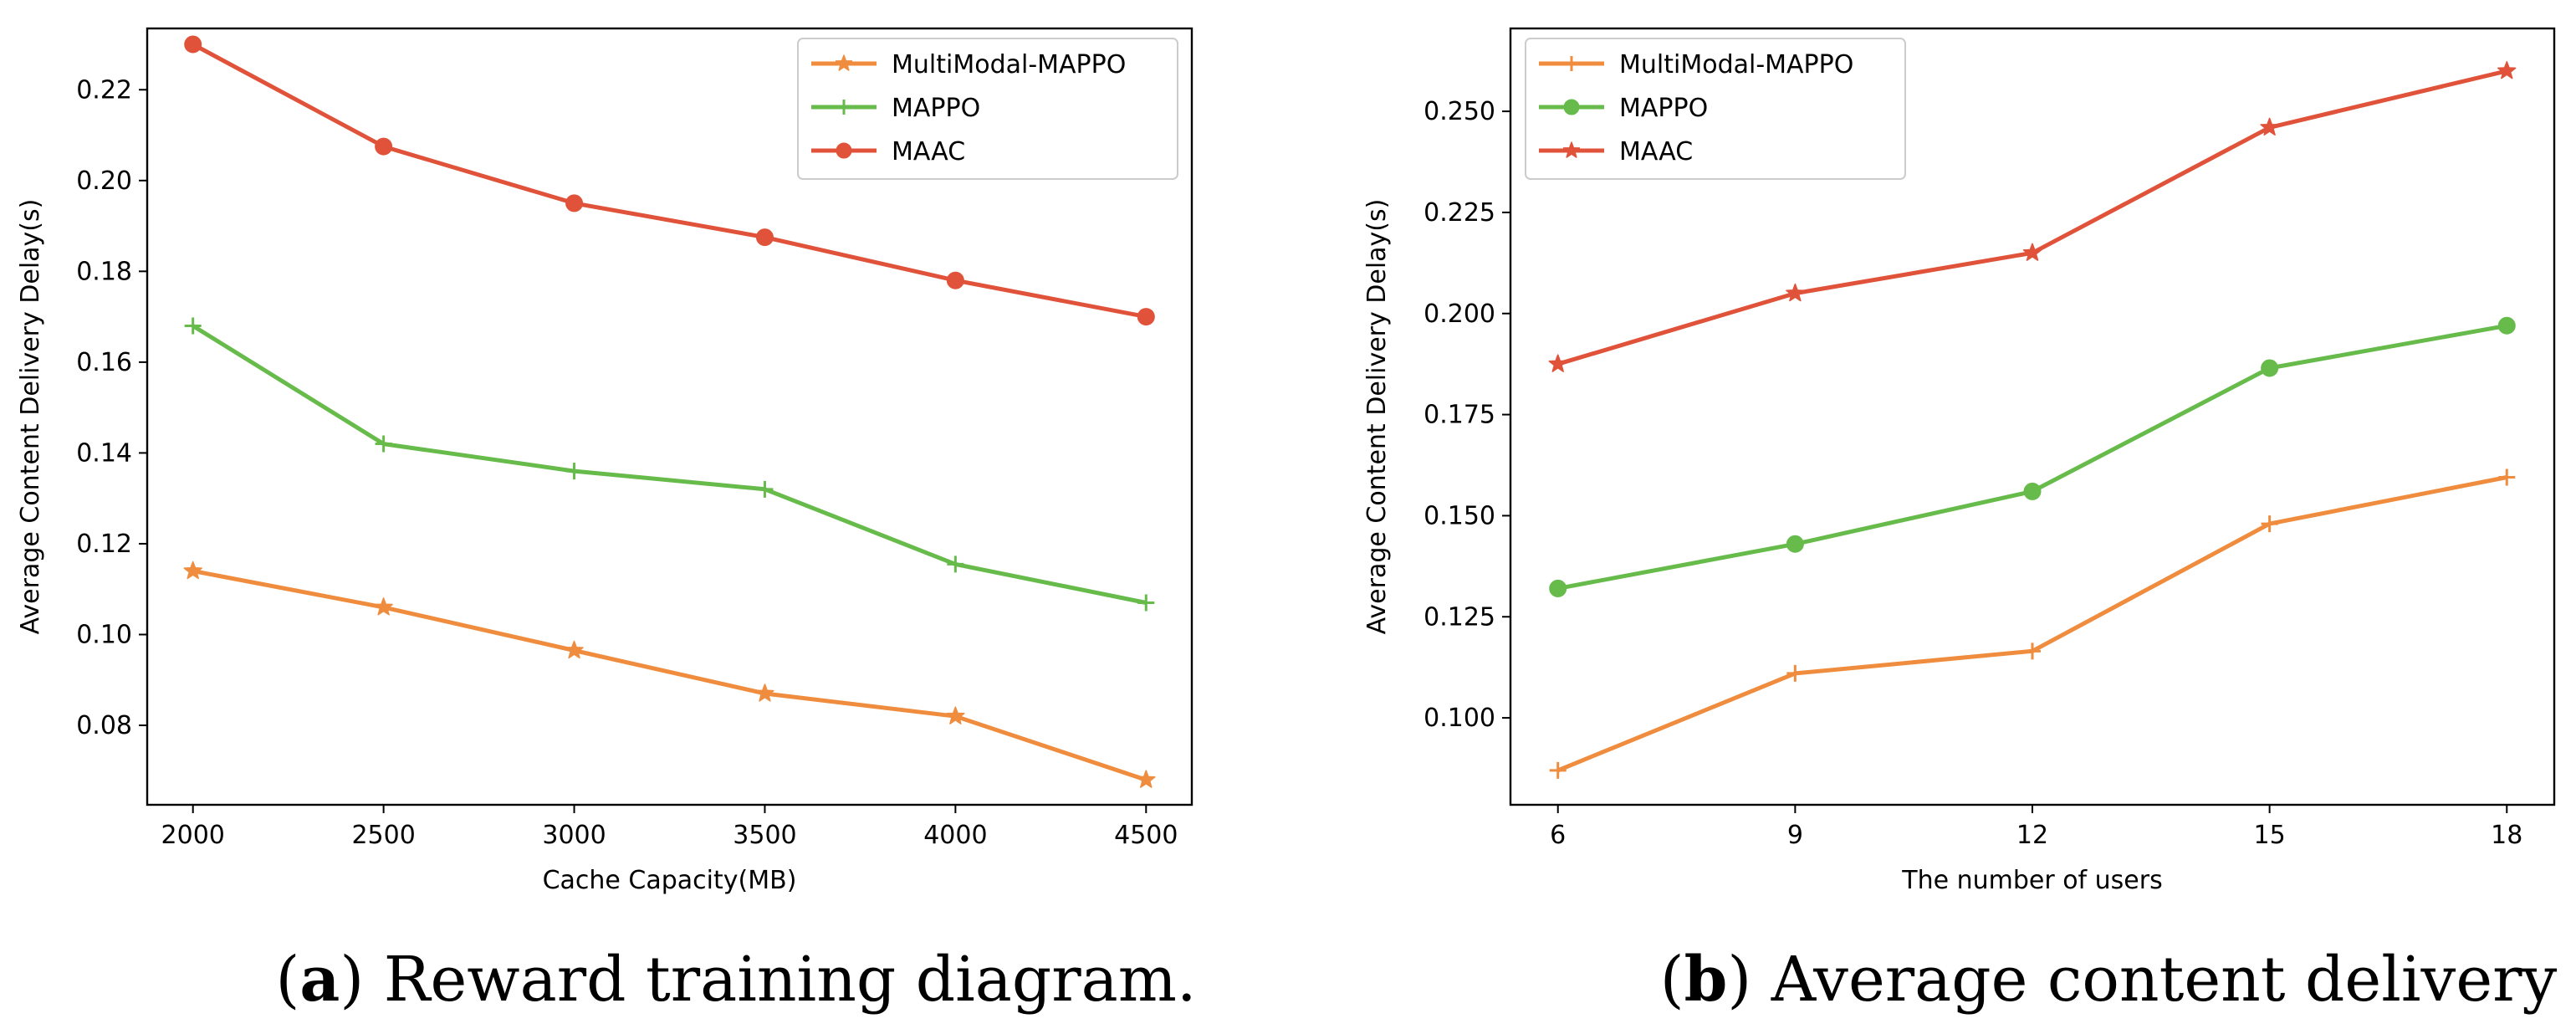 Image resolution: width=2576 pixels, height=1029 pixels. Describe the element at coordinates (790, 980) in the screenshot. I see `caption-text: Reward training diagram.` at that location.